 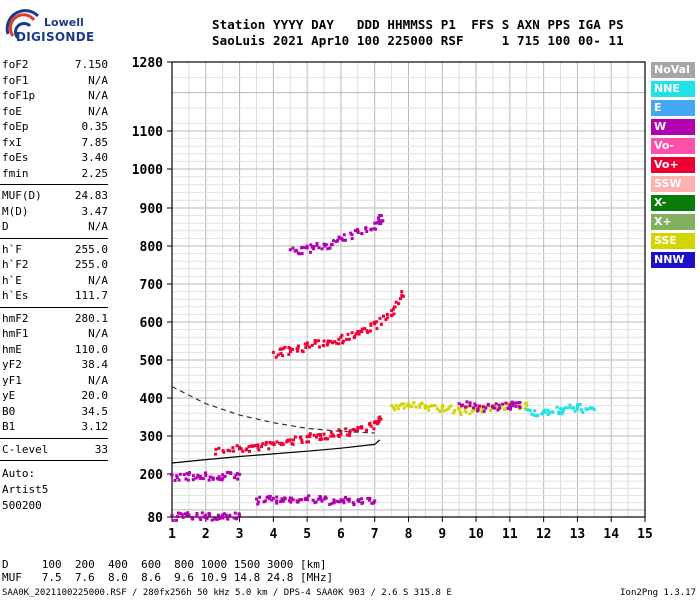 I want to click on y-tick-label: 300, so click(x=152, y=437).